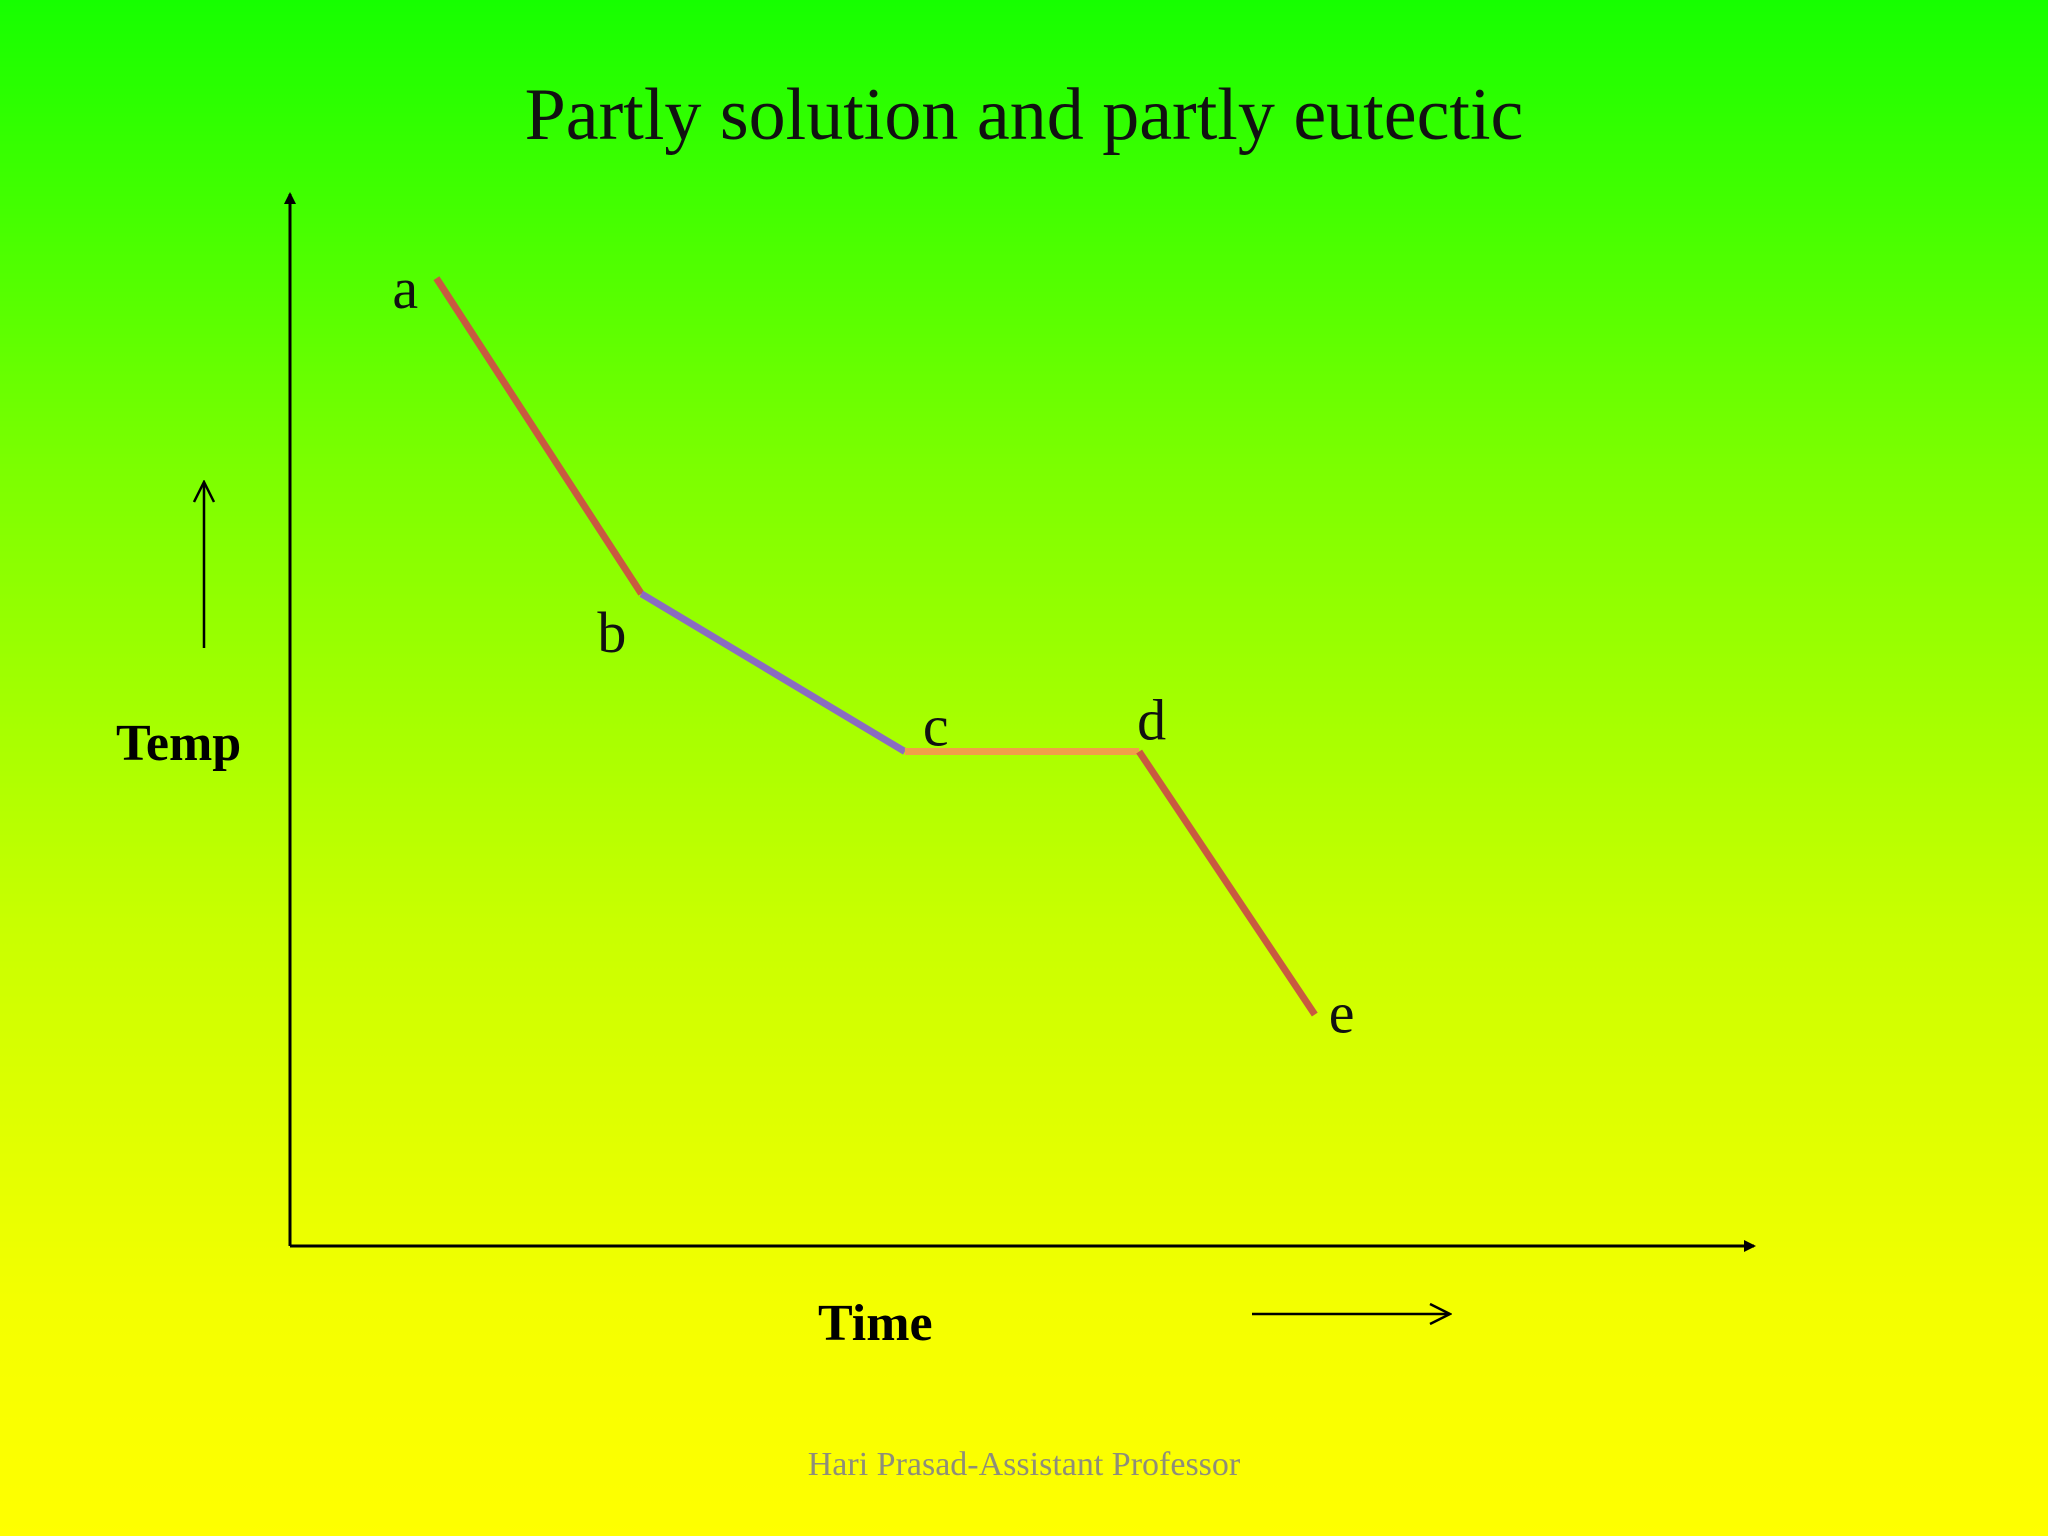  Describe the element at coordinates (405, 288) in the screenshot. I see `point-label-a: a` at that location.